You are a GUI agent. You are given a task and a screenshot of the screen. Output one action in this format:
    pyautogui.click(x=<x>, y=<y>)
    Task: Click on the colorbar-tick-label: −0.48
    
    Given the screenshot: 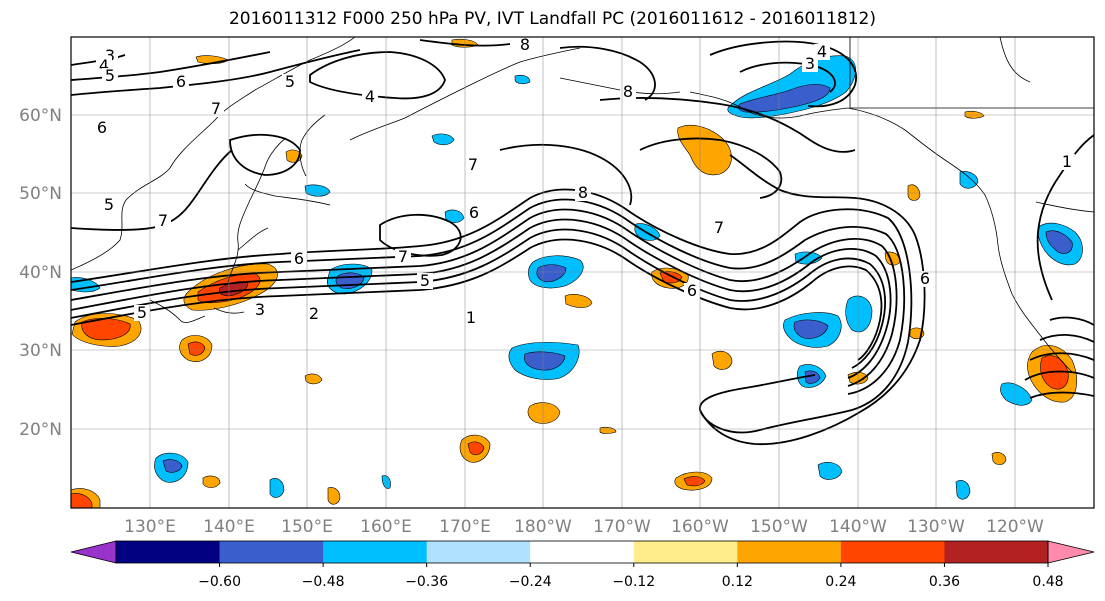 What is the action you would take?
    pyautogui.click(x=323, y=582)
    